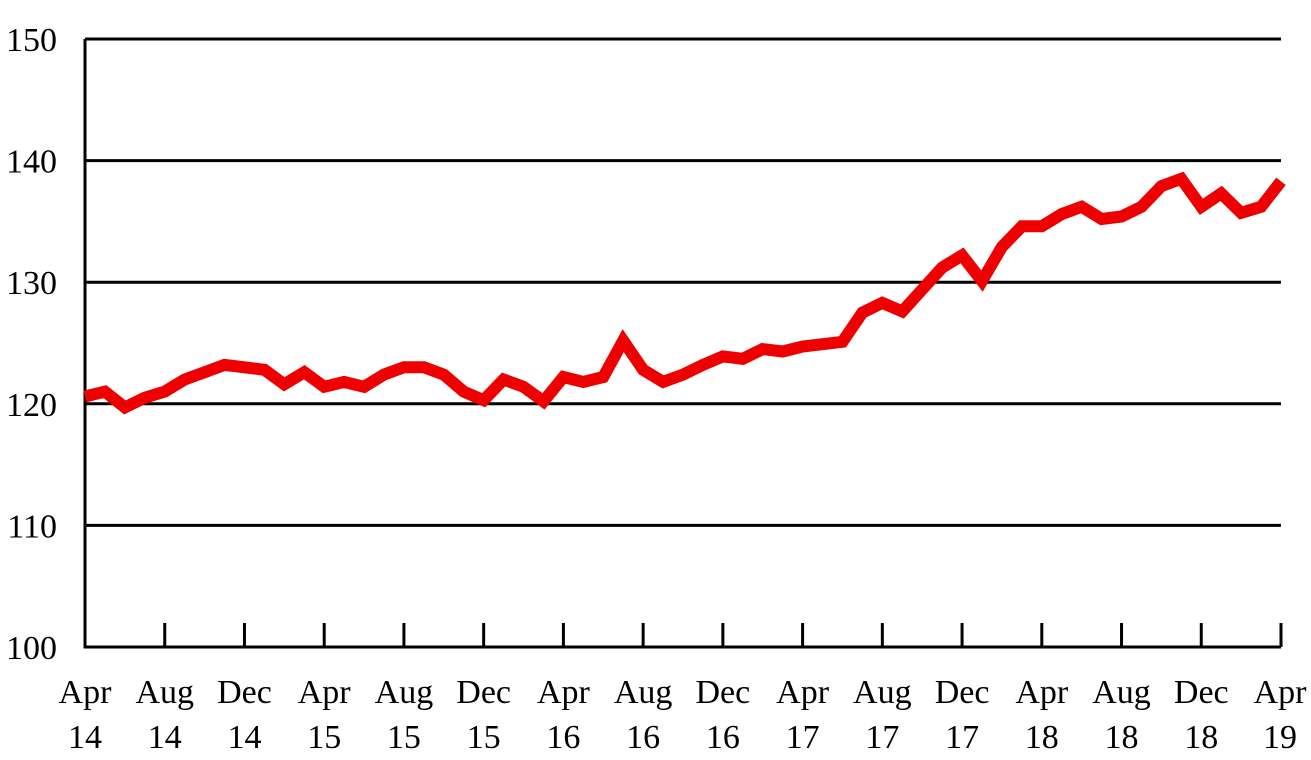 The width and height of the screenshot is (1311, 760). Describe the element at coordinates (31, 405) in the screenshot. I see `y-tick-label-120: 120` at that location.